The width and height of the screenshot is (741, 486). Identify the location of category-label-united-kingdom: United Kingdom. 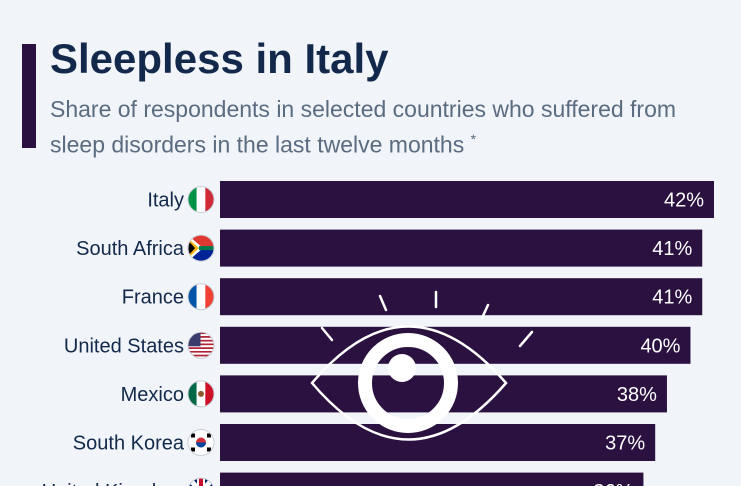
(113, 483).